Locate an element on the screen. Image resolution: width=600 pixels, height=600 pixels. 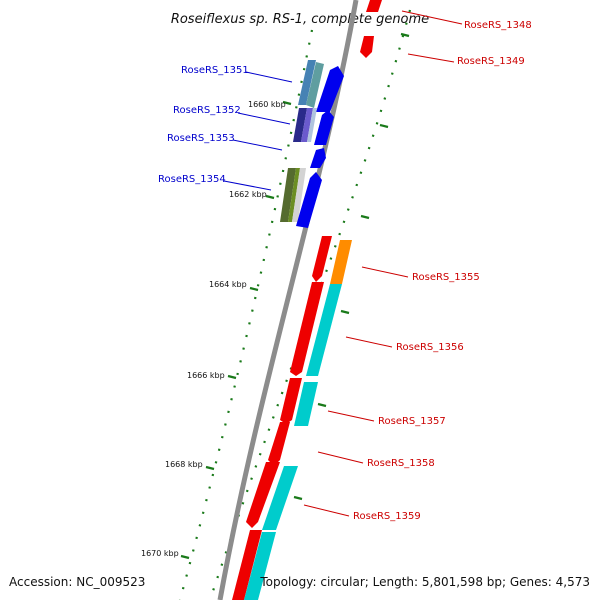
gene-label-1356: RoseRS_1356 is located at coordinates (430, 347).